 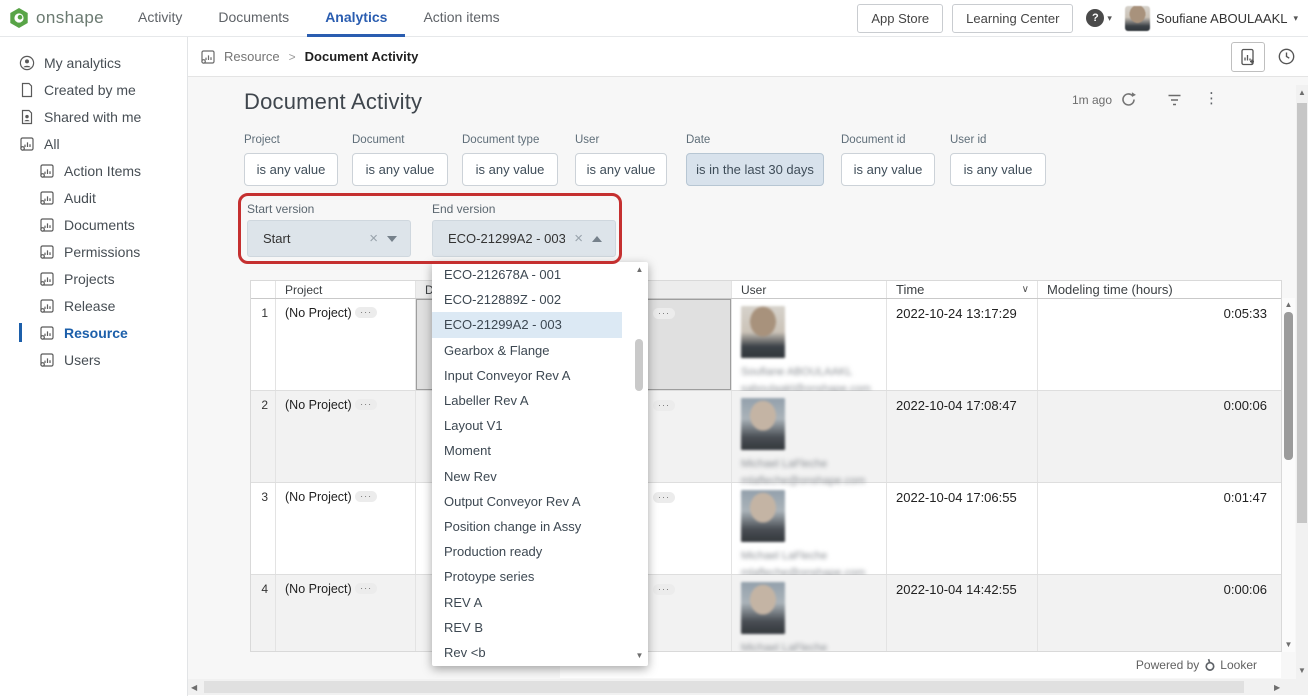 I want to click on time-cell: 2022-10-04 17:08:47, so click(x=962, y=436).